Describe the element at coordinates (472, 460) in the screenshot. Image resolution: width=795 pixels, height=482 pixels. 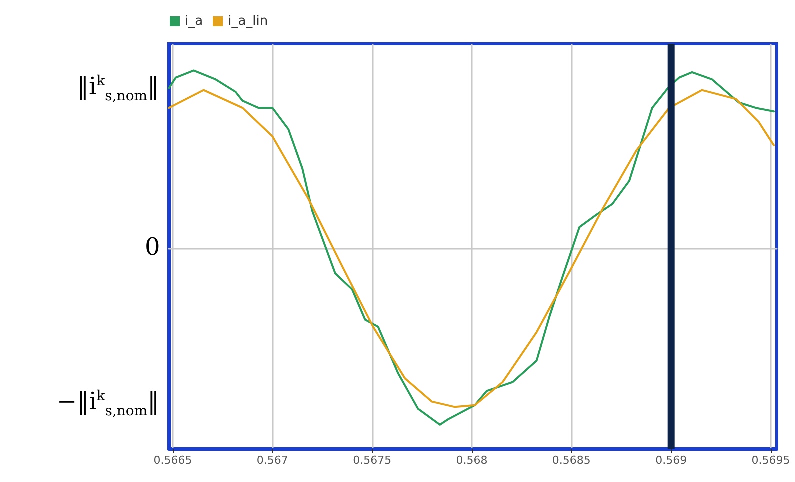
I see `x-tick-label: 0.568` at that location.